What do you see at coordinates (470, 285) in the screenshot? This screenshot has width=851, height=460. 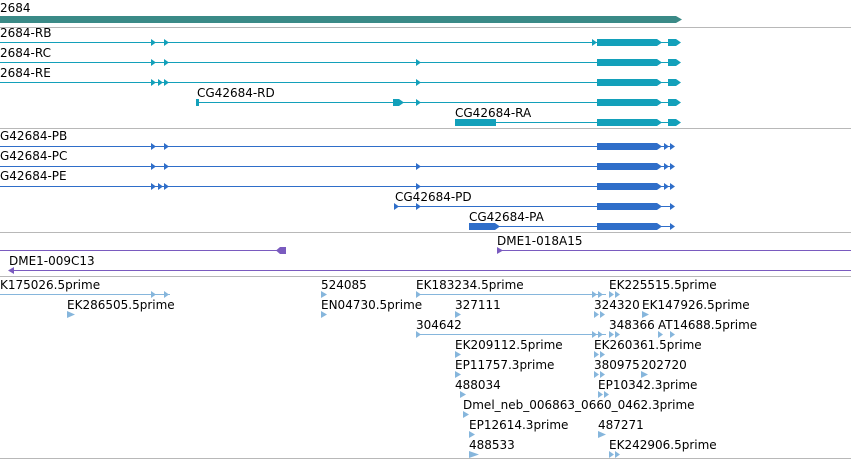 I see `est-label: EK183234.5prime` at bounding box center [470, 285].